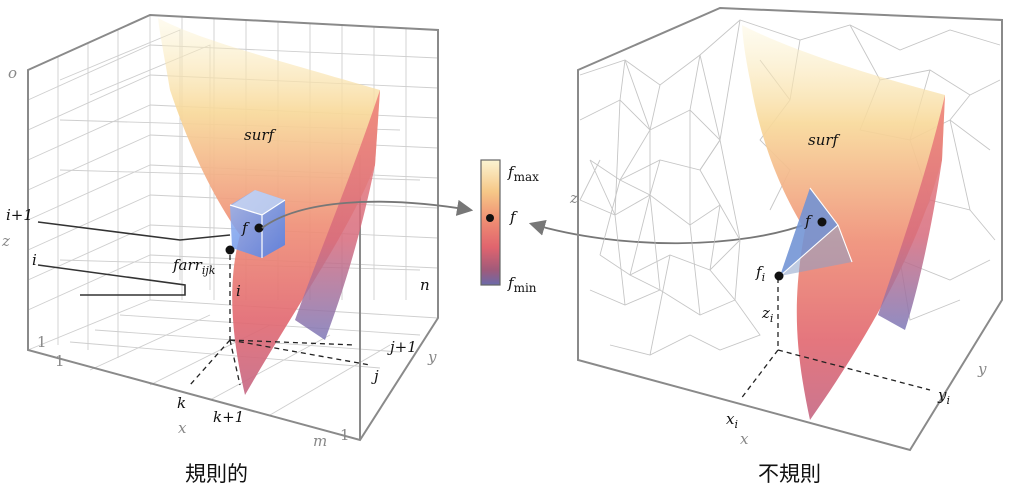 This screenshot has height=488, width=1020. I want to click on right-axis-x: x, so click(744, 439).